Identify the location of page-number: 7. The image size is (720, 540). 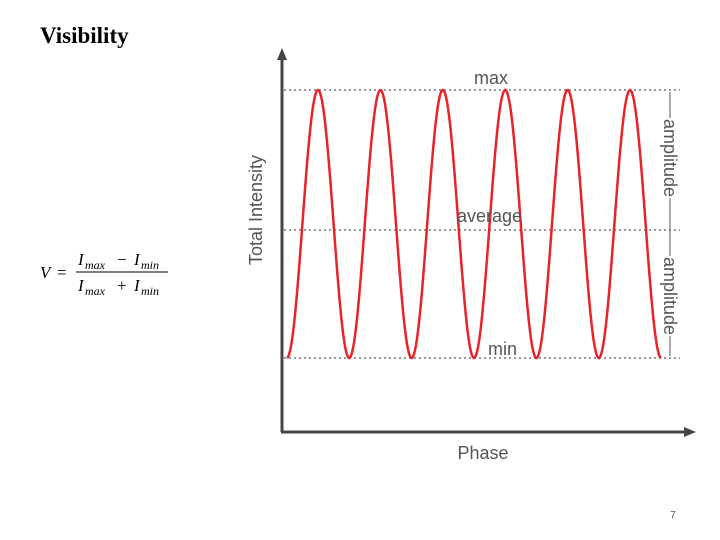
(673, 515).